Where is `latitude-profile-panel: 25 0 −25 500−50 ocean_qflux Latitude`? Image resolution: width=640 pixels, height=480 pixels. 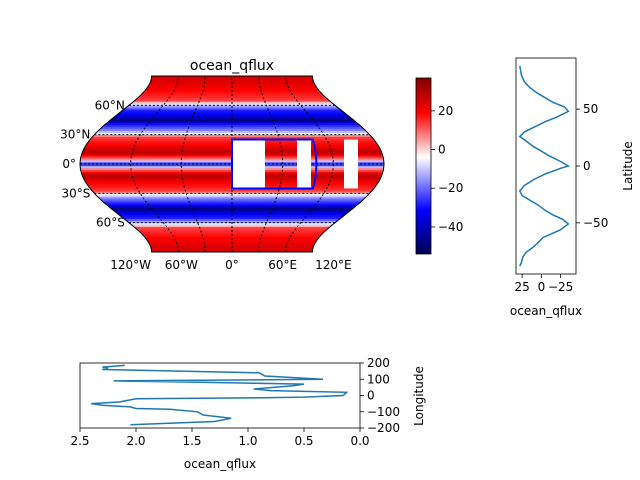 latitude-profile-panel: 25 0 −25 500−50 ocean_qflux Latitude is located at coordinates (572, 187).